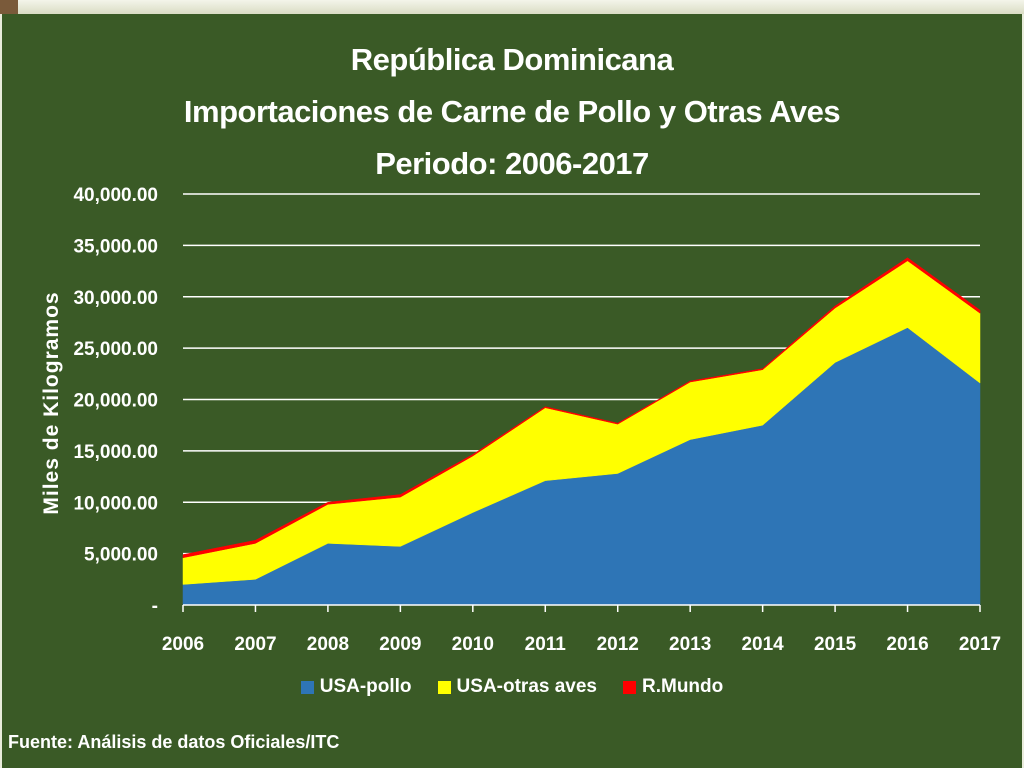 This screenshot has width=1024, height=768. What do you see at coordinates (307, 687) in the screenshot?
I see `legend-swatch-usa-pollo` at bounding box center [307, 687].